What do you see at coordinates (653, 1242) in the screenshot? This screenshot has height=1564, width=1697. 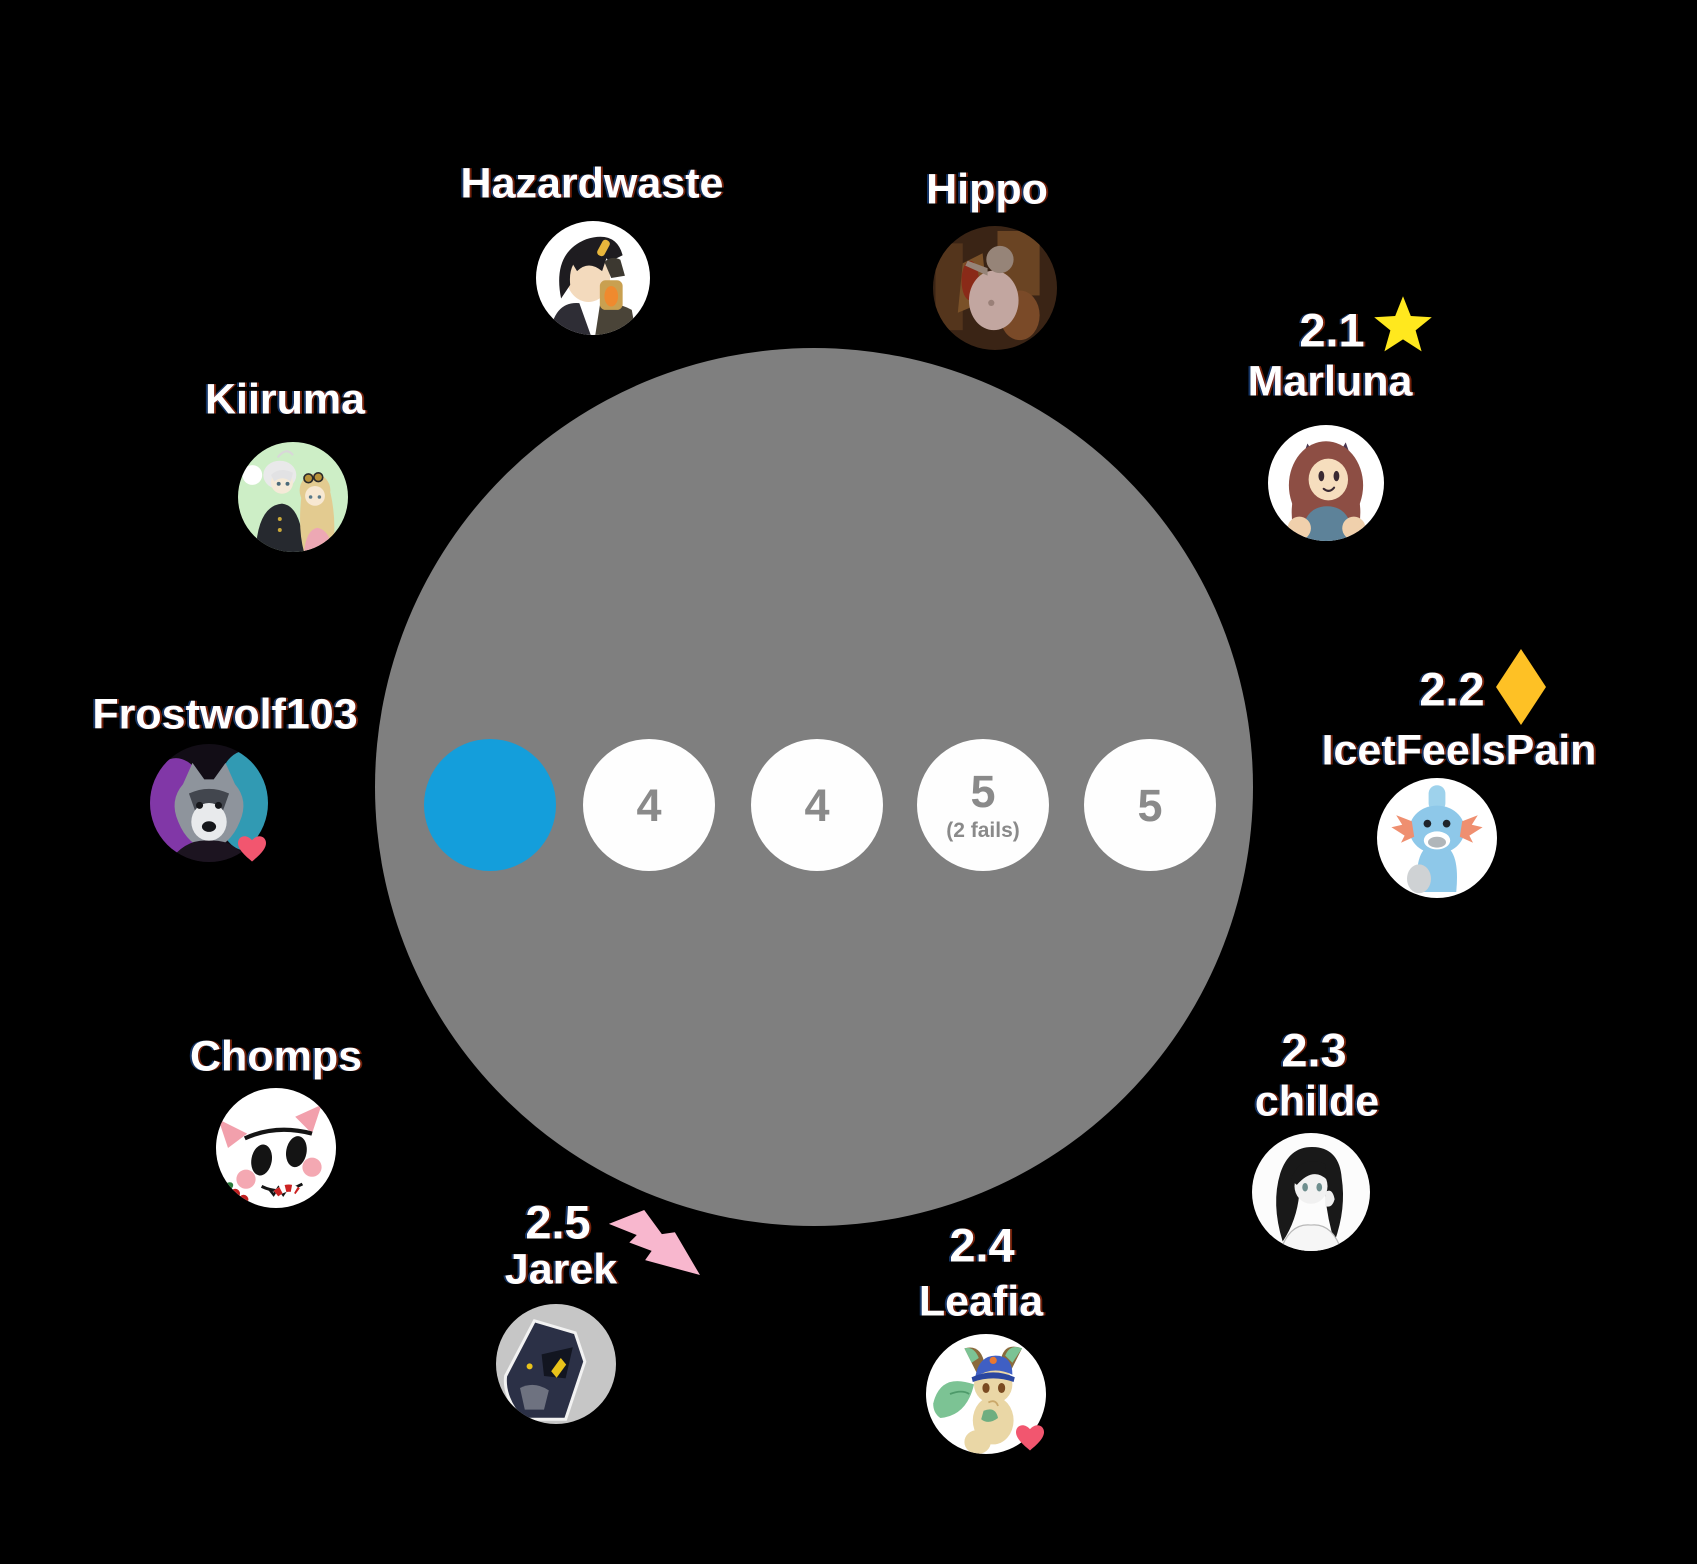 I see `lightning-icon` at bounding box center [653, 1242].